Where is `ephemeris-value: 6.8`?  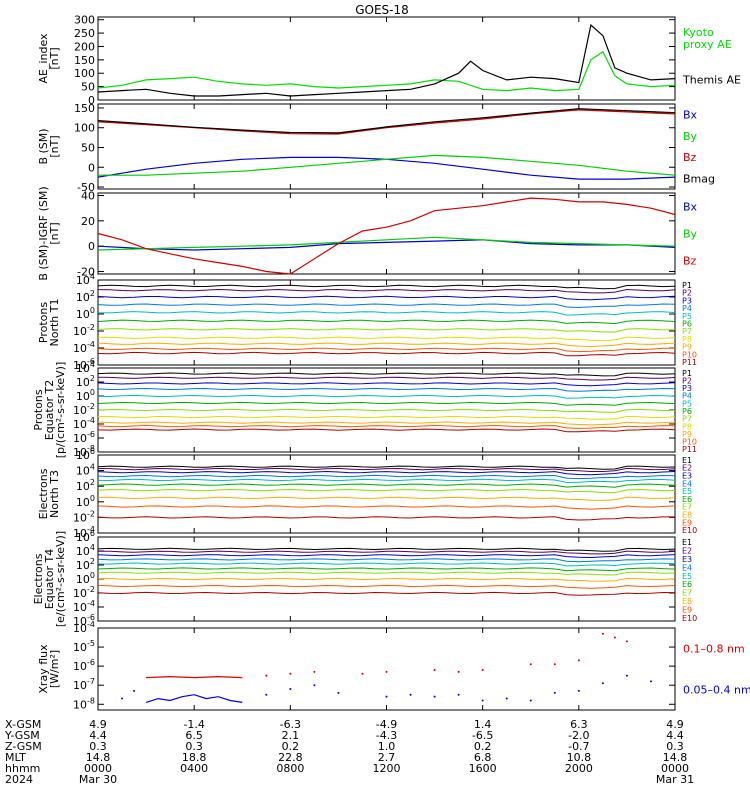
ephemeris-value: 6.8 is located at coordinates (483, 757).